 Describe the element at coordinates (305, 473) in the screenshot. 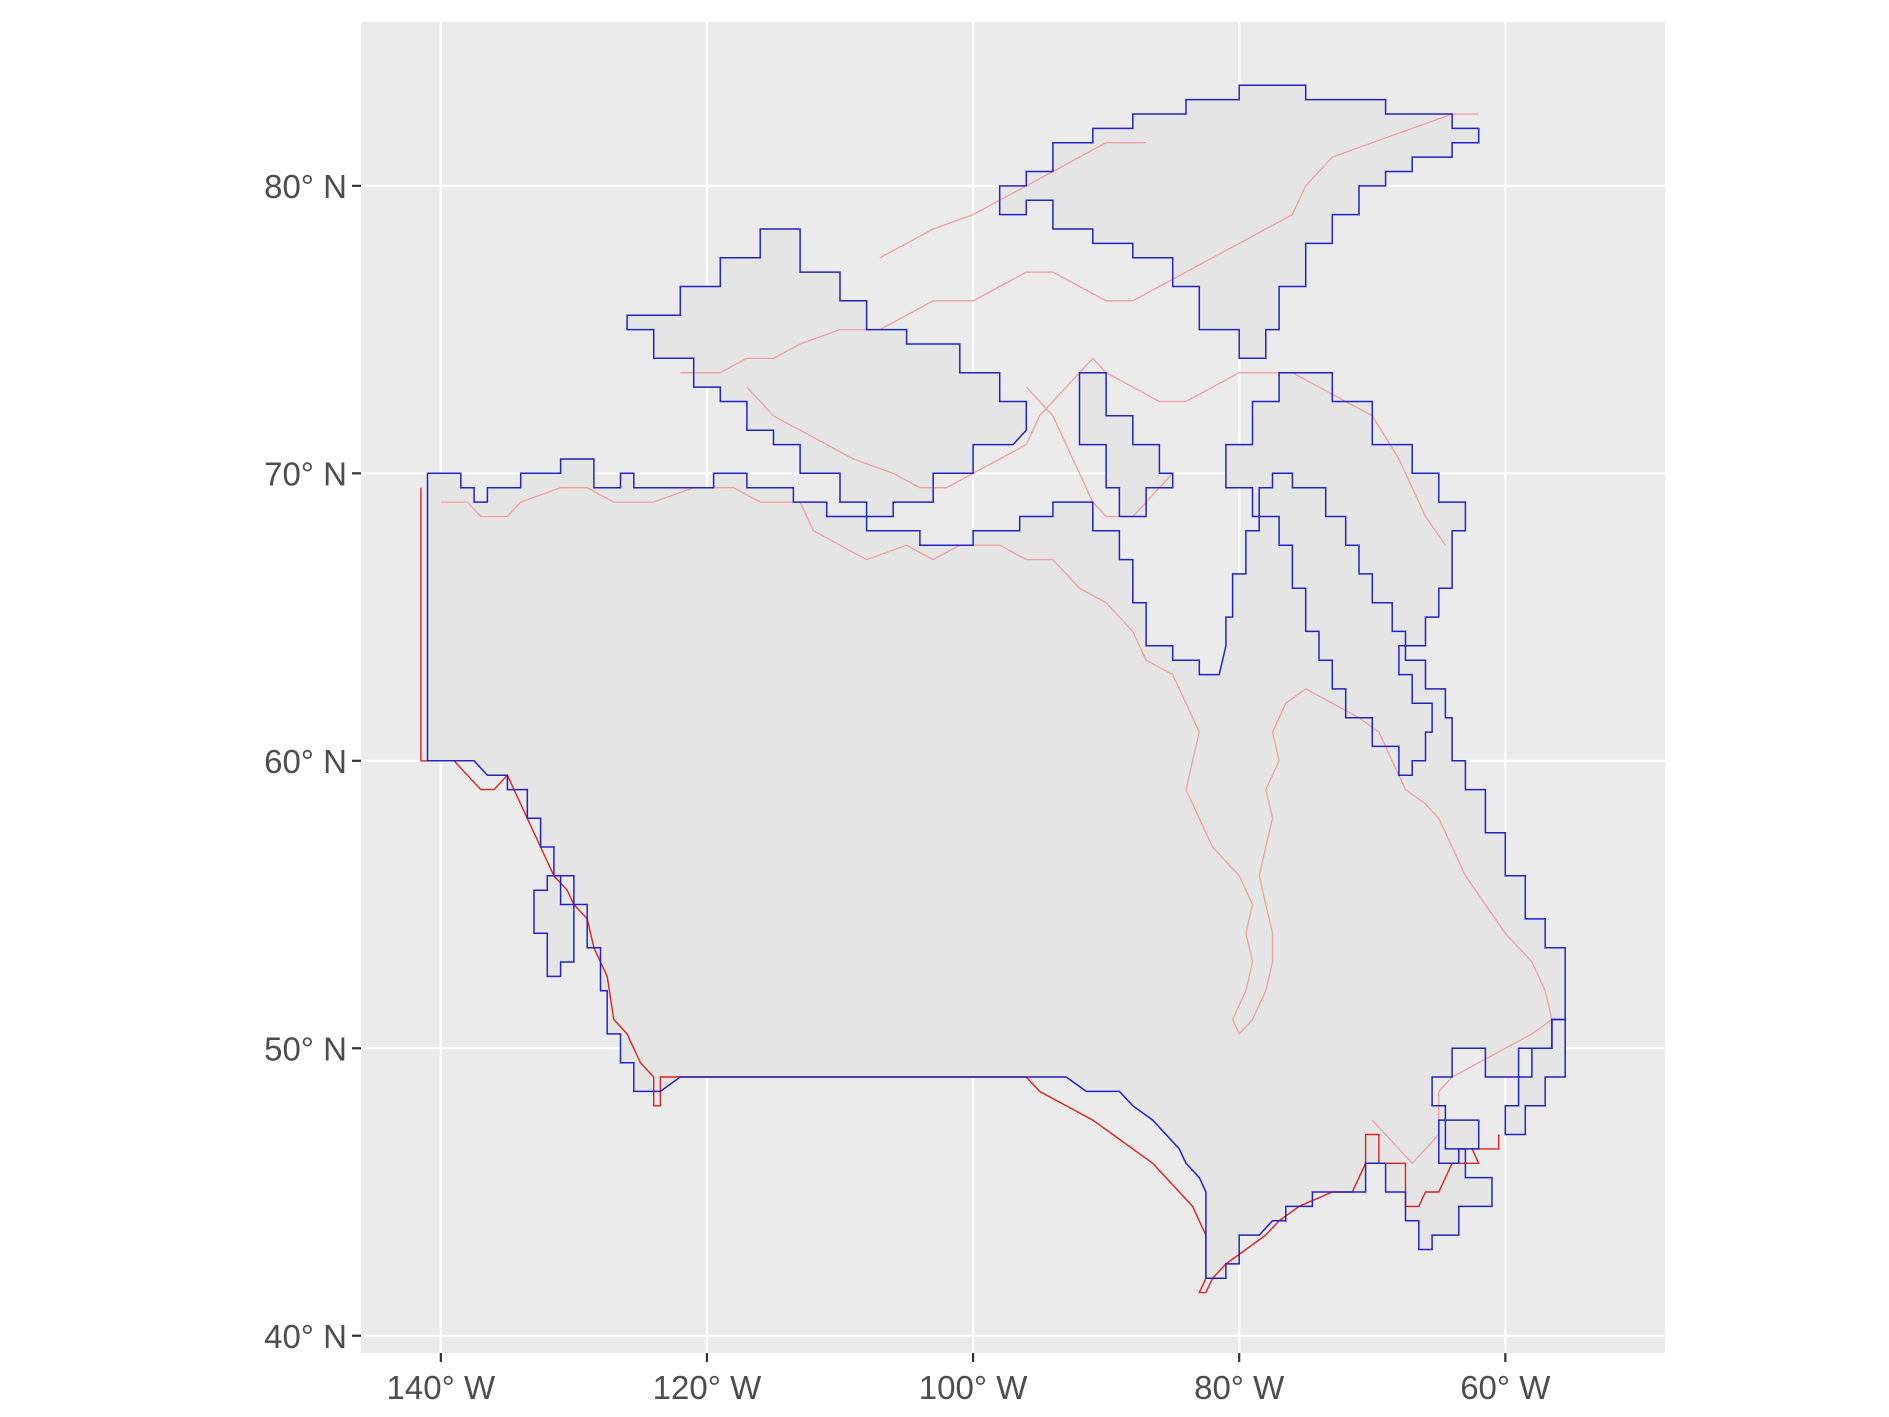

I see `y-tick-label: 70° N` at that location.